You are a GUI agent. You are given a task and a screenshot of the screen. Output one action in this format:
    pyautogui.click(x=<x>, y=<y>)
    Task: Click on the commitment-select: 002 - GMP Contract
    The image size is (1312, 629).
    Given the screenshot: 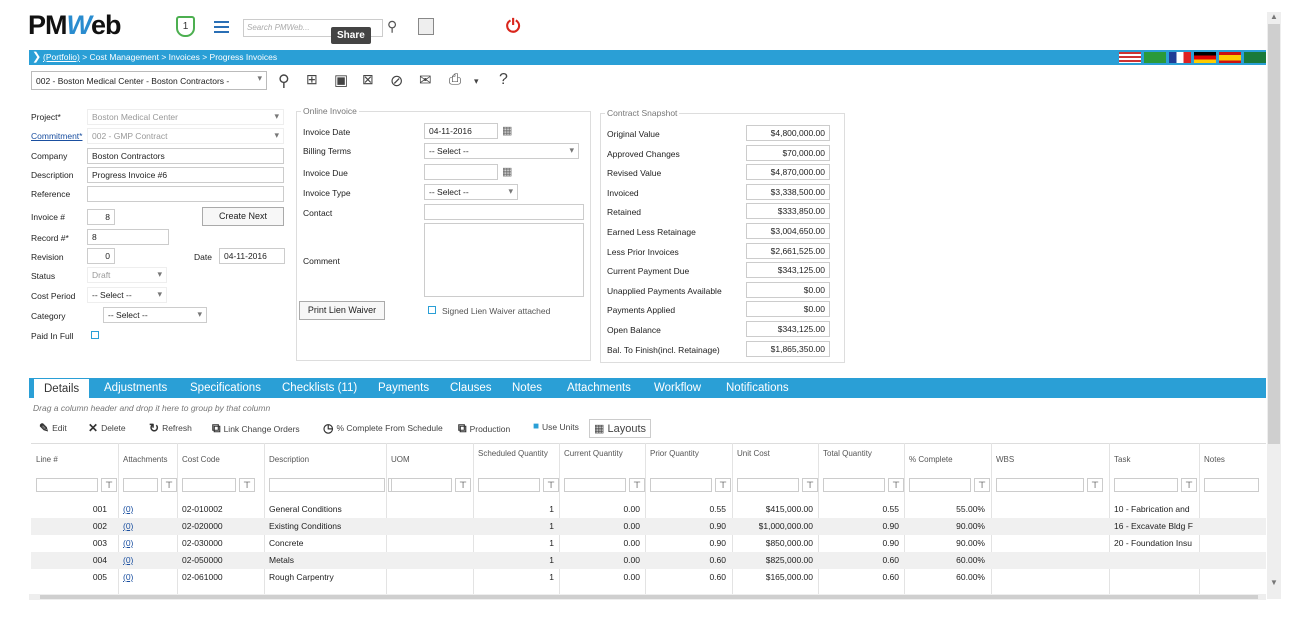 What is the action you would take?
    pyautogui.click(x=185, y=136)
    